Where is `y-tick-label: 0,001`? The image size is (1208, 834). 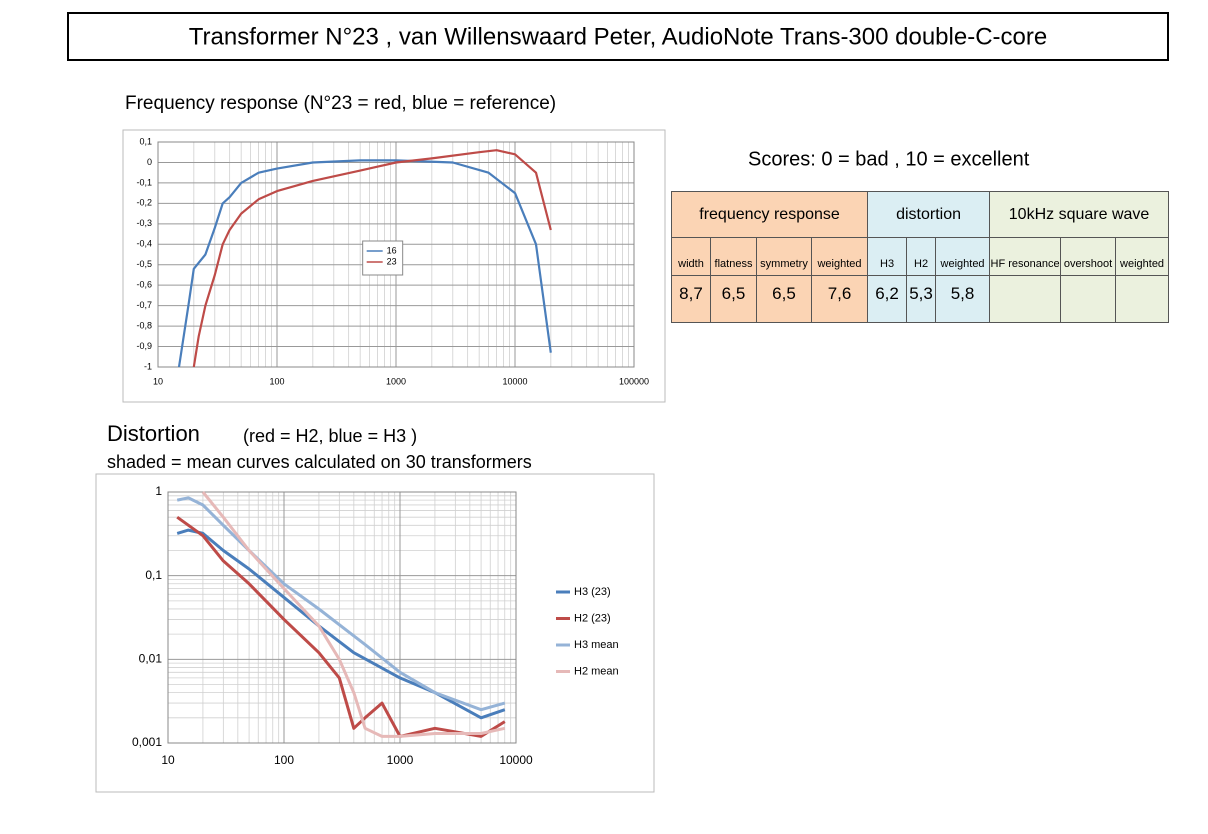
y-tick-label: 0,001 is located at coordinates (147, 742).